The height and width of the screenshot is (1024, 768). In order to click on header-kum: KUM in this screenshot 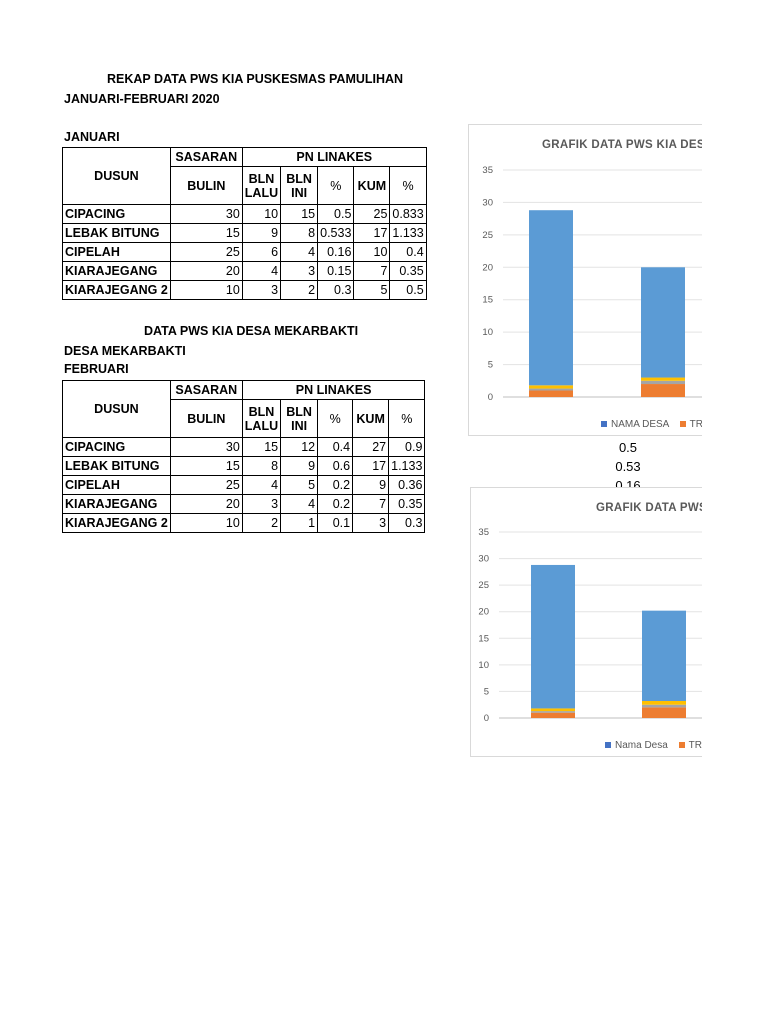, I will do `click(371, 418)`.